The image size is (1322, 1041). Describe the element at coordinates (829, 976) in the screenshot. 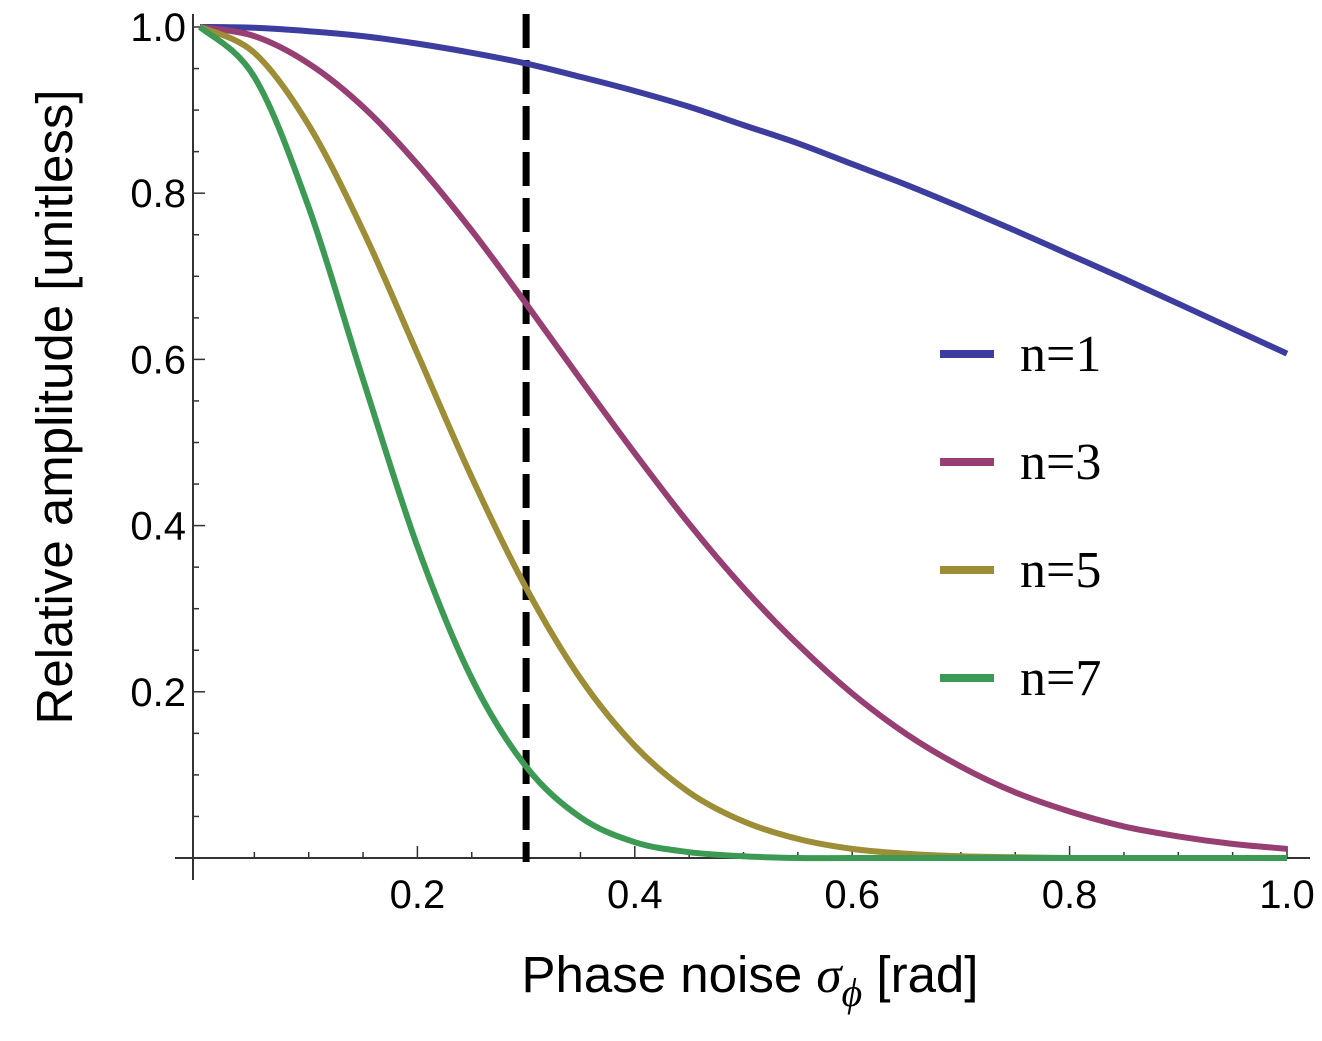

I see `x-axis-title-symbol: σ` at that location.